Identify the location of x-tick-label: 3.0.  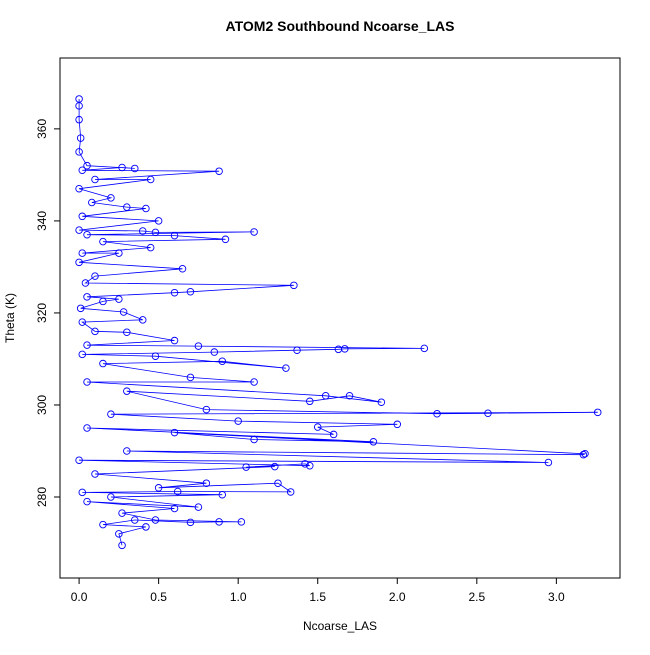
(556, 597).